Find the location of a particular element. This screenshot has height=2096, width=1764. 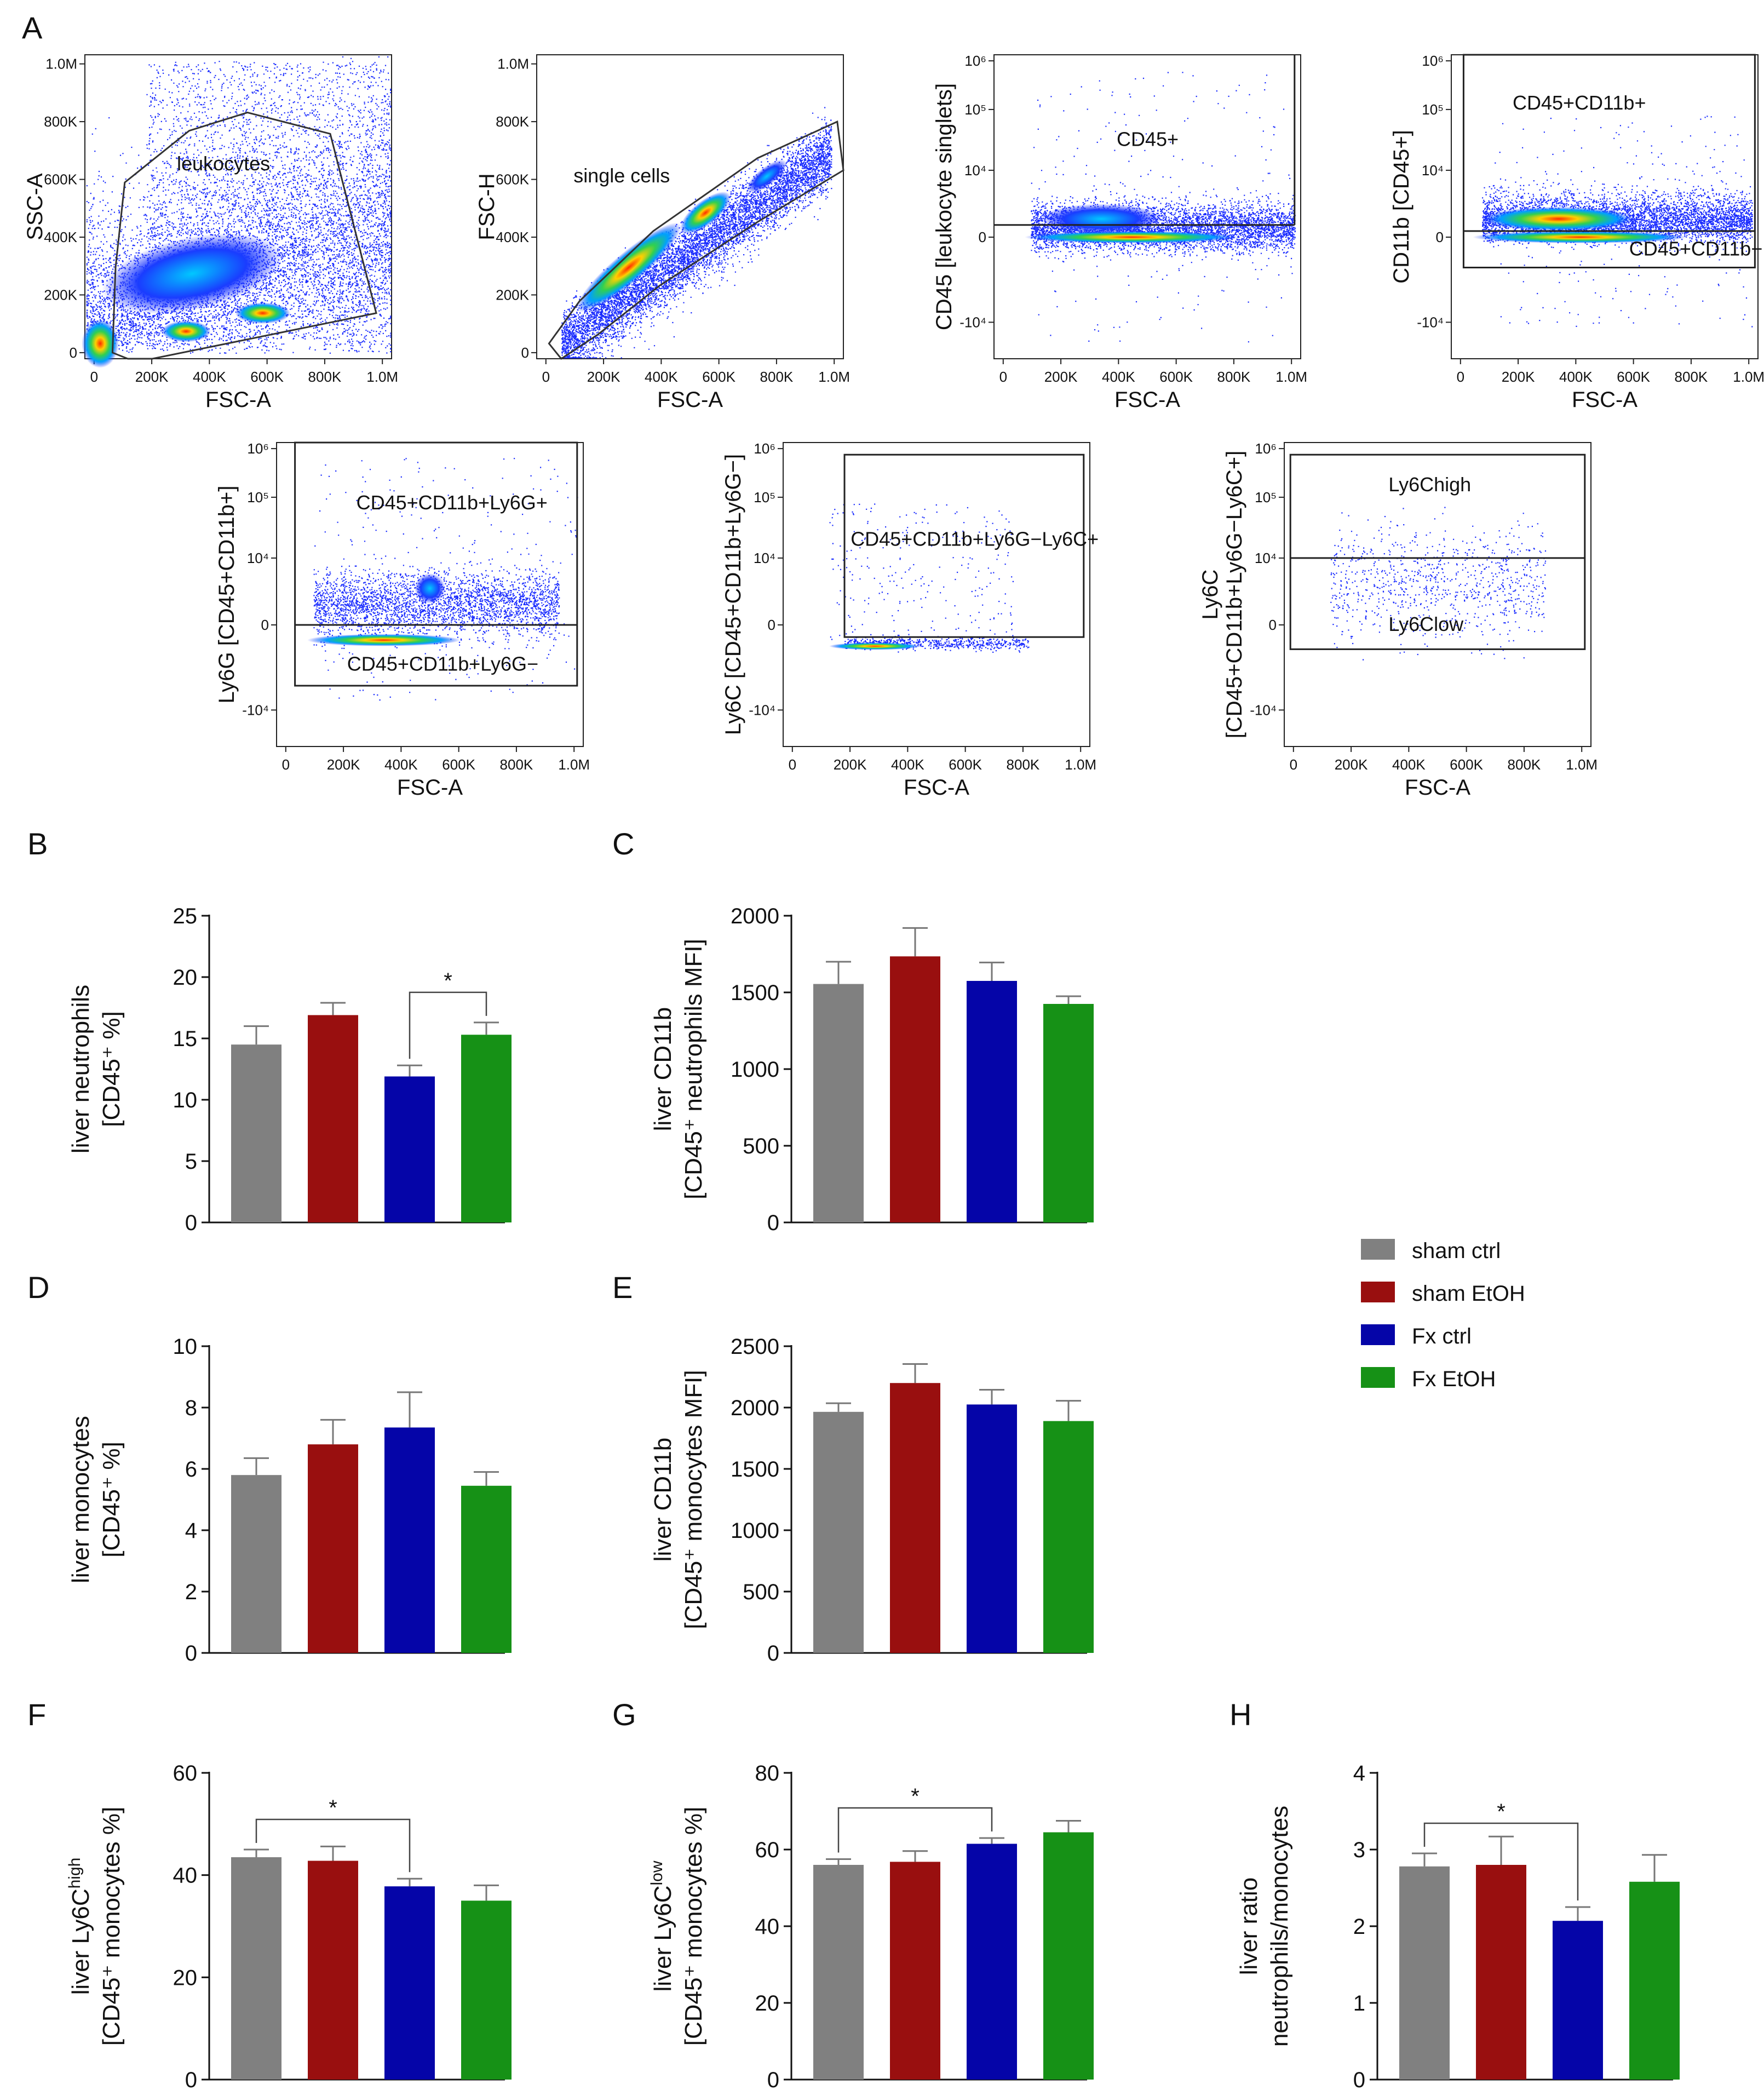

panel-label-b: B is located at coordinates (37, 843).